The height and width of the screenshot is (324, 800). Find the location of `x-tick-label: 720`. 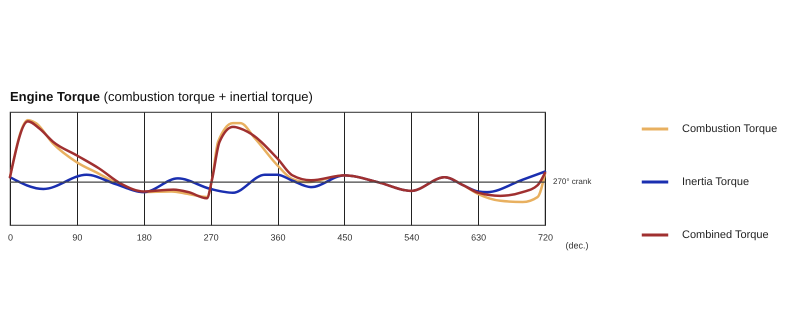

x-tick-label: 720 is located at coordinates (546, 237).